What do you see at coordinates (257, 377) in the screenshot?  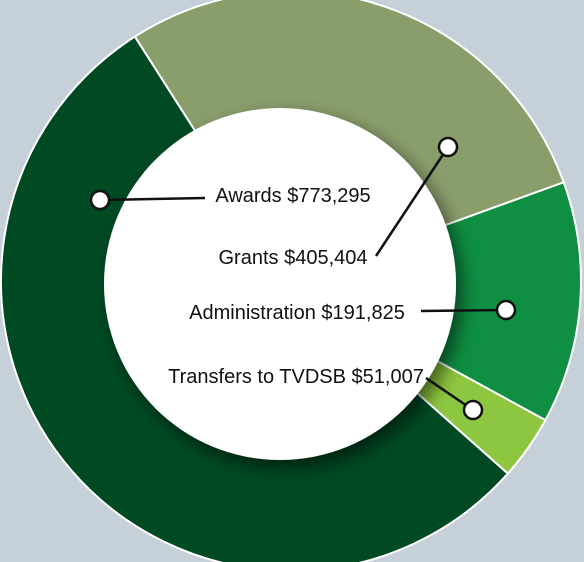 I see `category-name: Transfers to TVDSB` at bounding box center [257, 377].